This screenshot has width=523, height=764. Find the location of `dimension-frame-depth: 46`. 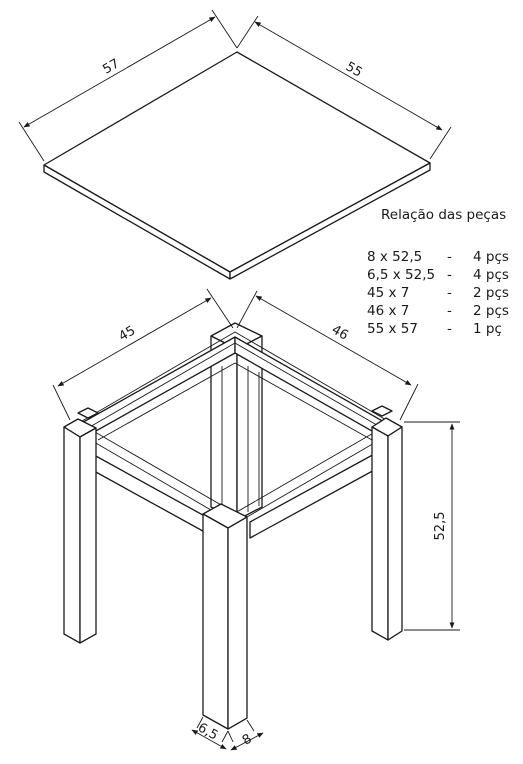

dimension-frame-depth: 46 is located at coordinates (327, 355).